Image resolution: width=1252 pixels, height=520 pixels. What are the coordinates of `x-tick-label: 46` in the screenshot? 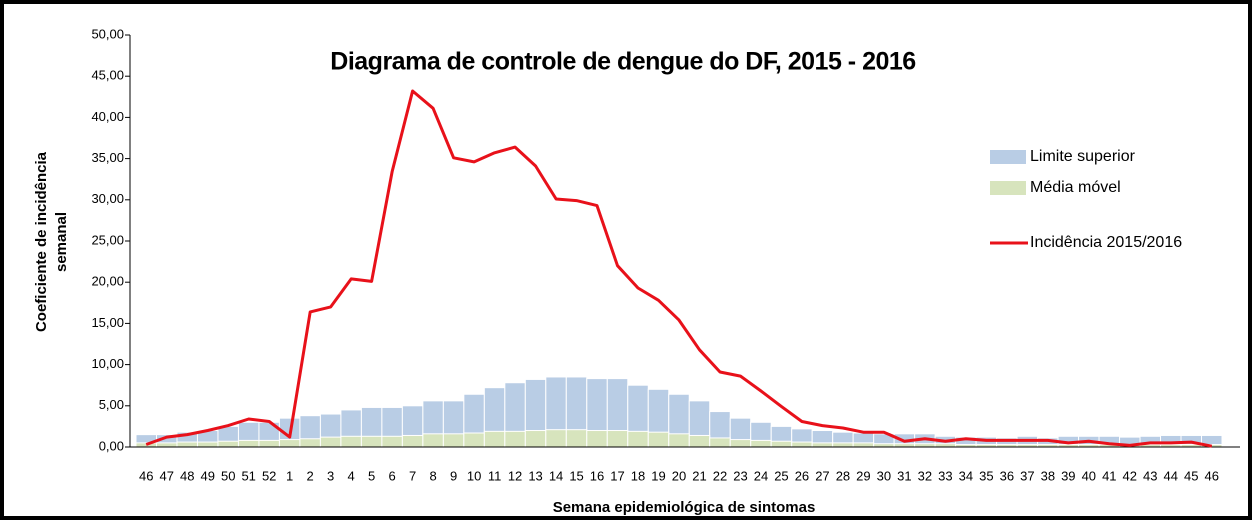 It's located at (146, 475).